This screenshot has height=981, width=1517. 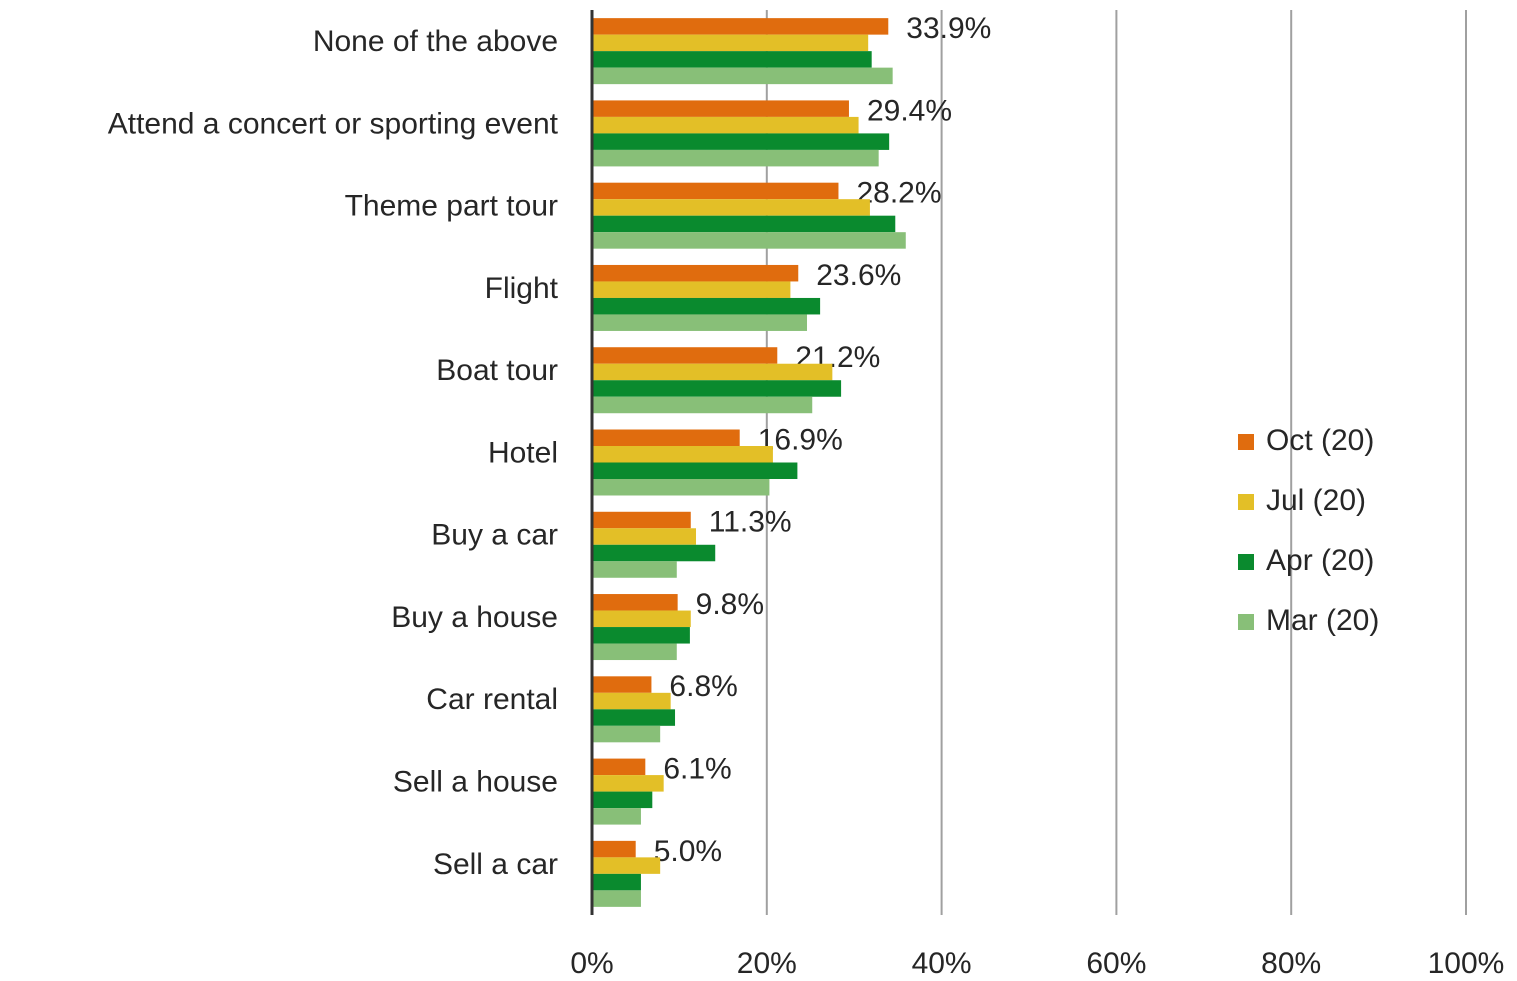 I want to click on y-tick-label: Attend a concert or sporting event, so click(x=333, y=123).